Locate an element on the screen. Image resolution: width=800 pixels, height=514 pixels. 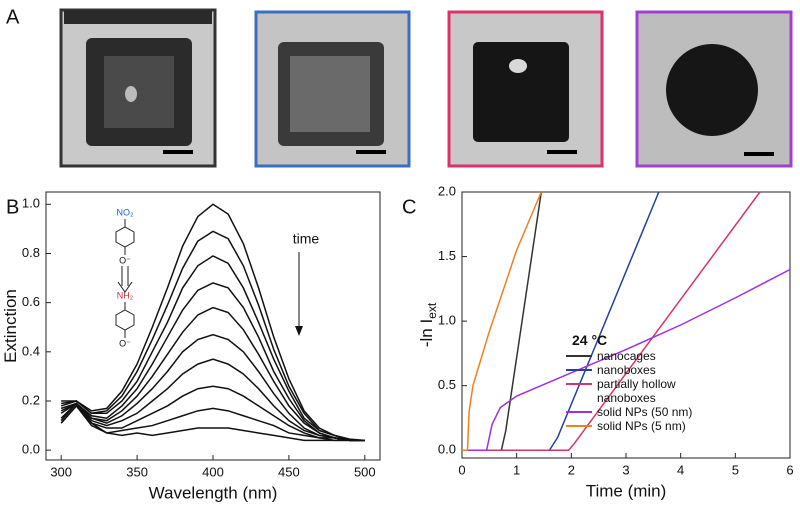
y-tick-label: 0.5 is located at coordinates (447, 384).